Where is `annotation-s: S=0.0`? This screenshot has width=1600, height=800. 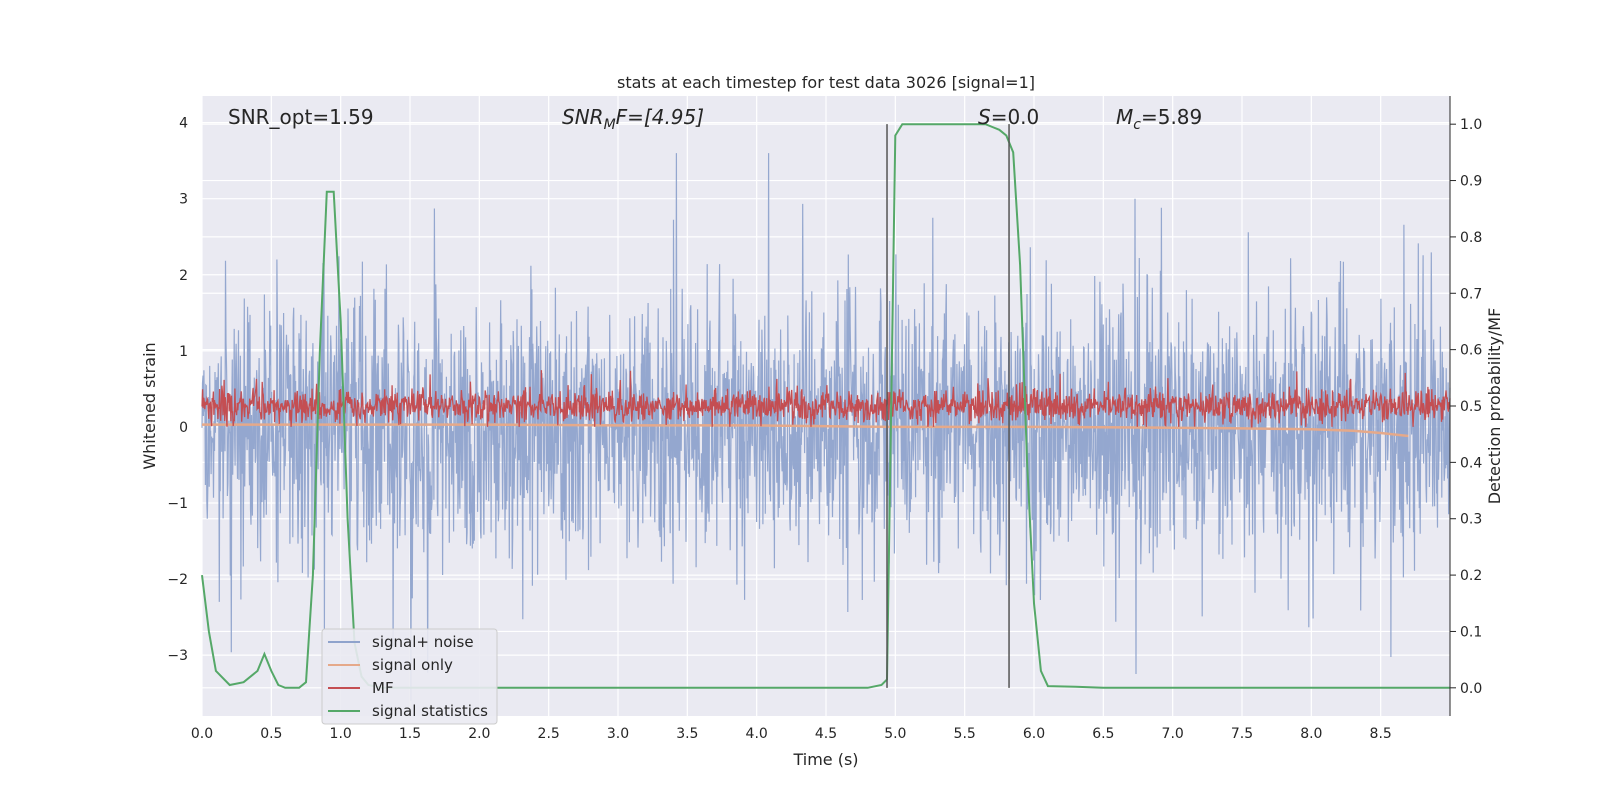 annotation-s: S=0.0 is located at coordinates (1008, 117).